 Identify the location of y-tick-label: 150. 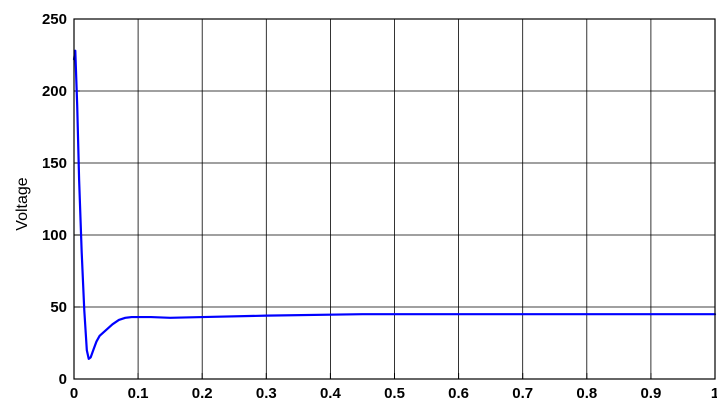
(54, 163).